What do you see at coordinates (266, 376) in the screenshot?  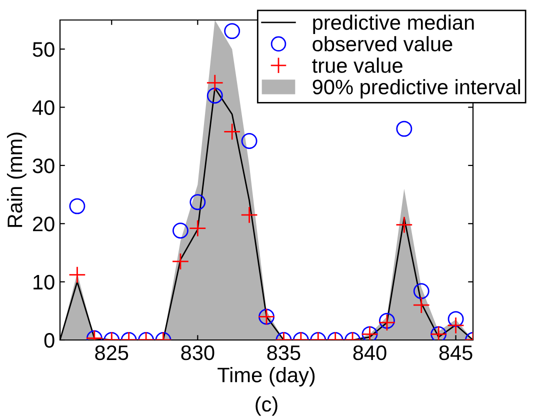 I see `x-axis-title: Time (day)` at bounding box center [266, 376].